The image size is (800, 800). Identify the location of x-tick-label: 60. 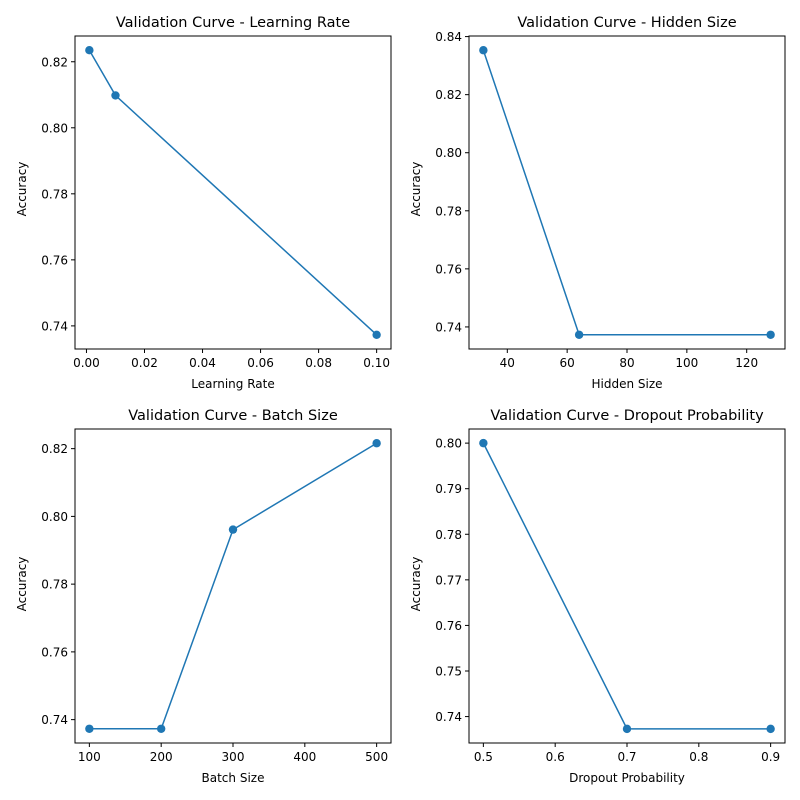
(567, 363).